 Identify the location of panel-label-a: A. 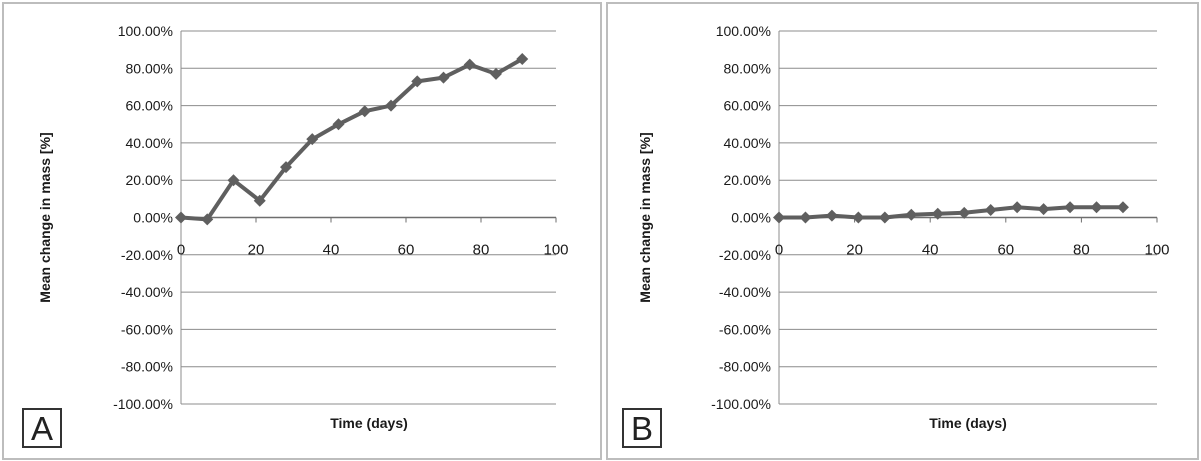
(42, 428).